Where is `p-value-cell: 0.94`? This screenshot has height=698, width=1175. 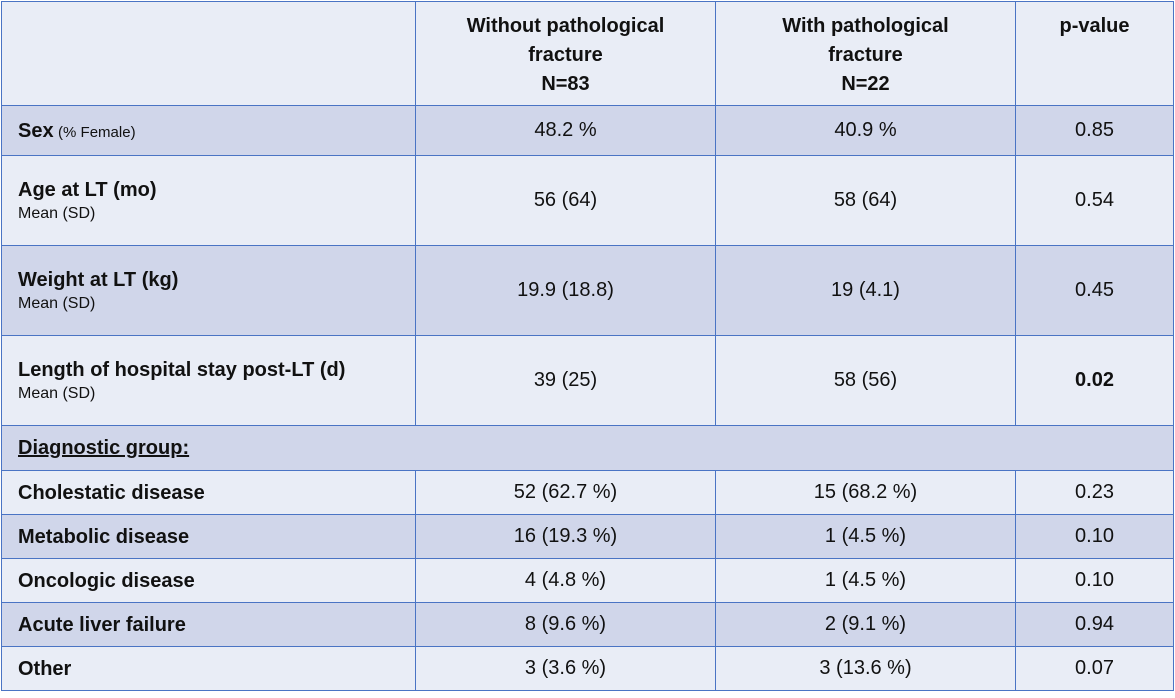 p-value-cell: 0.94 is located at coordinates (1094, 624).